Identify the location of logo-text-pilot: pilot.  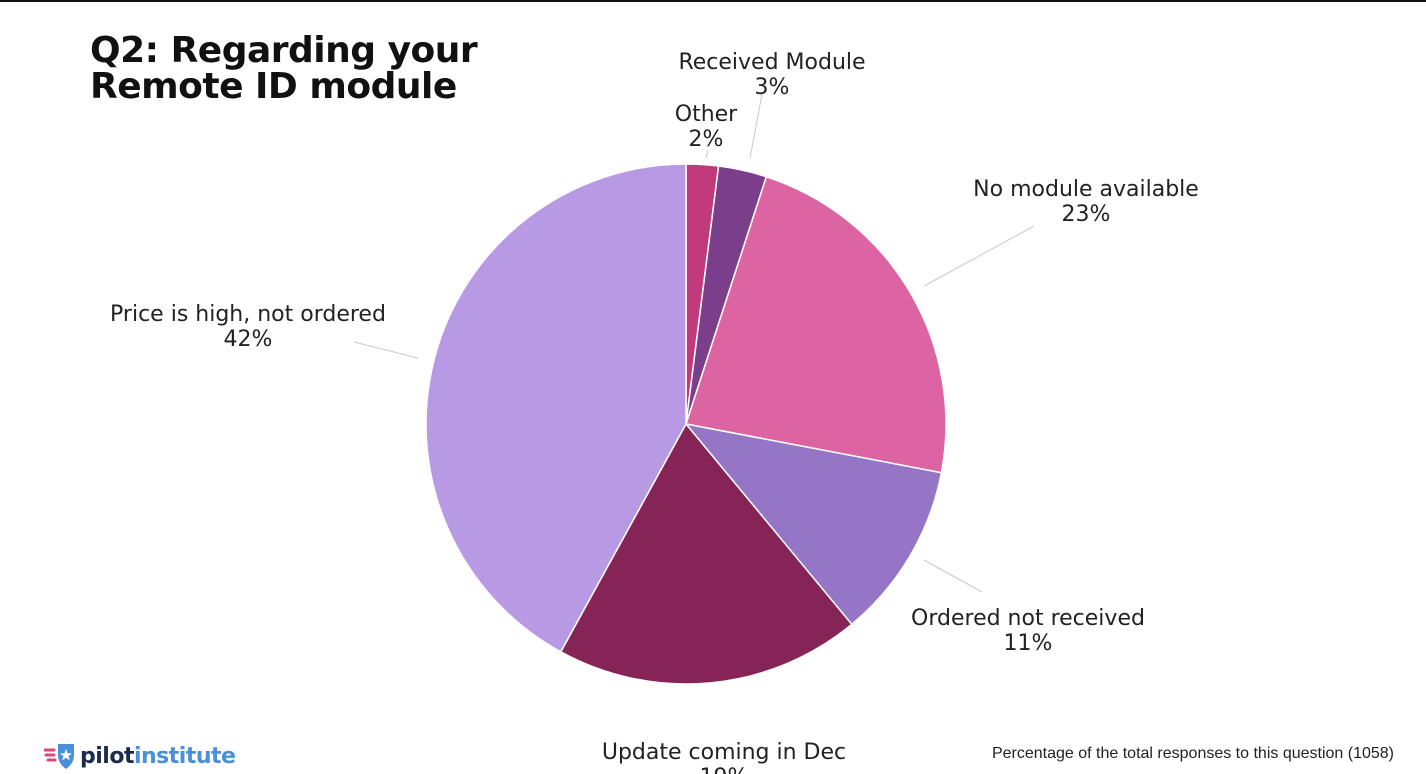
(107, 756).